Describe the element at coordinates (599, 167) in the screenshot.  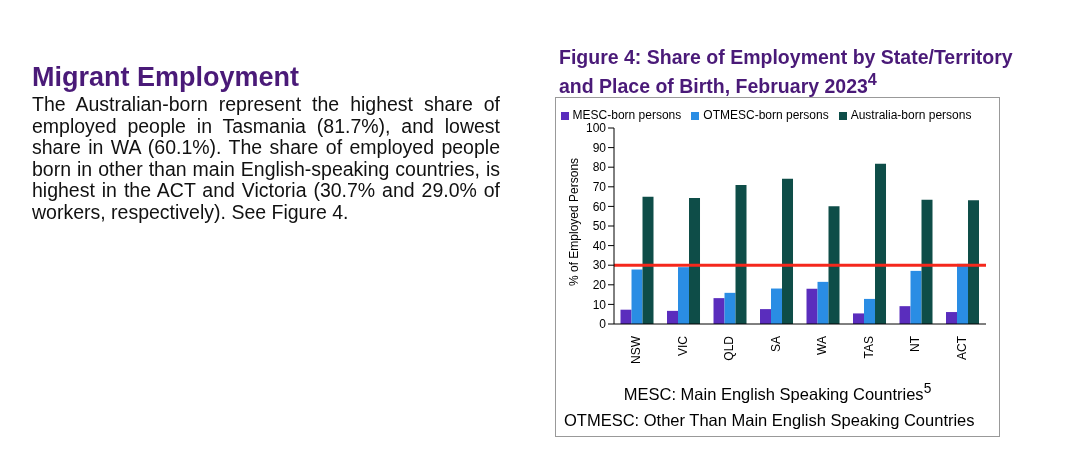
I see `y-tick-label: 80` at that location.